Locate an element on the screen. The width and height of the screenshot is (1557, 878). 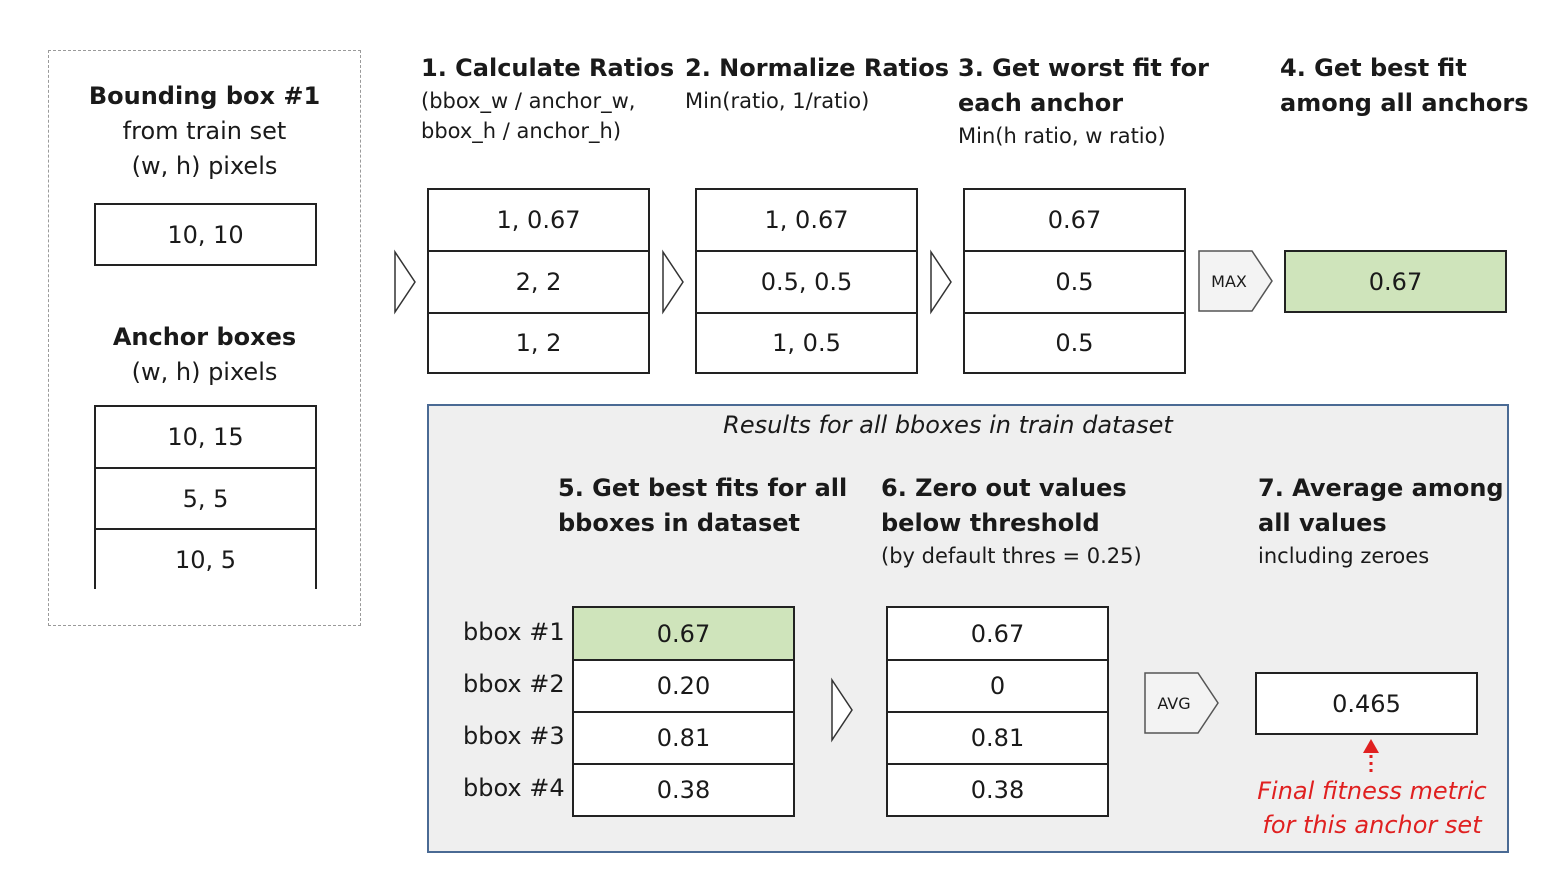
bbox-row-labels: bbox #1 bbox #2 bbox #3 bbox #4 is located at coordinates (514, 710).